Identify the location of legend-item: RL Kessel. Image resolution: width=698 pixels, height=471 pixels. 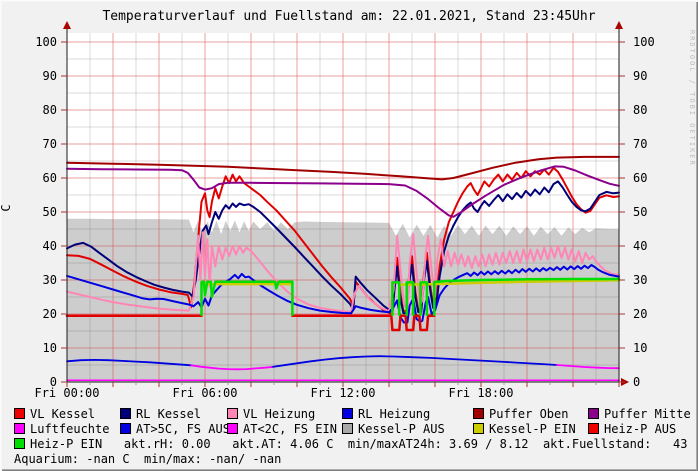
(160, 414).